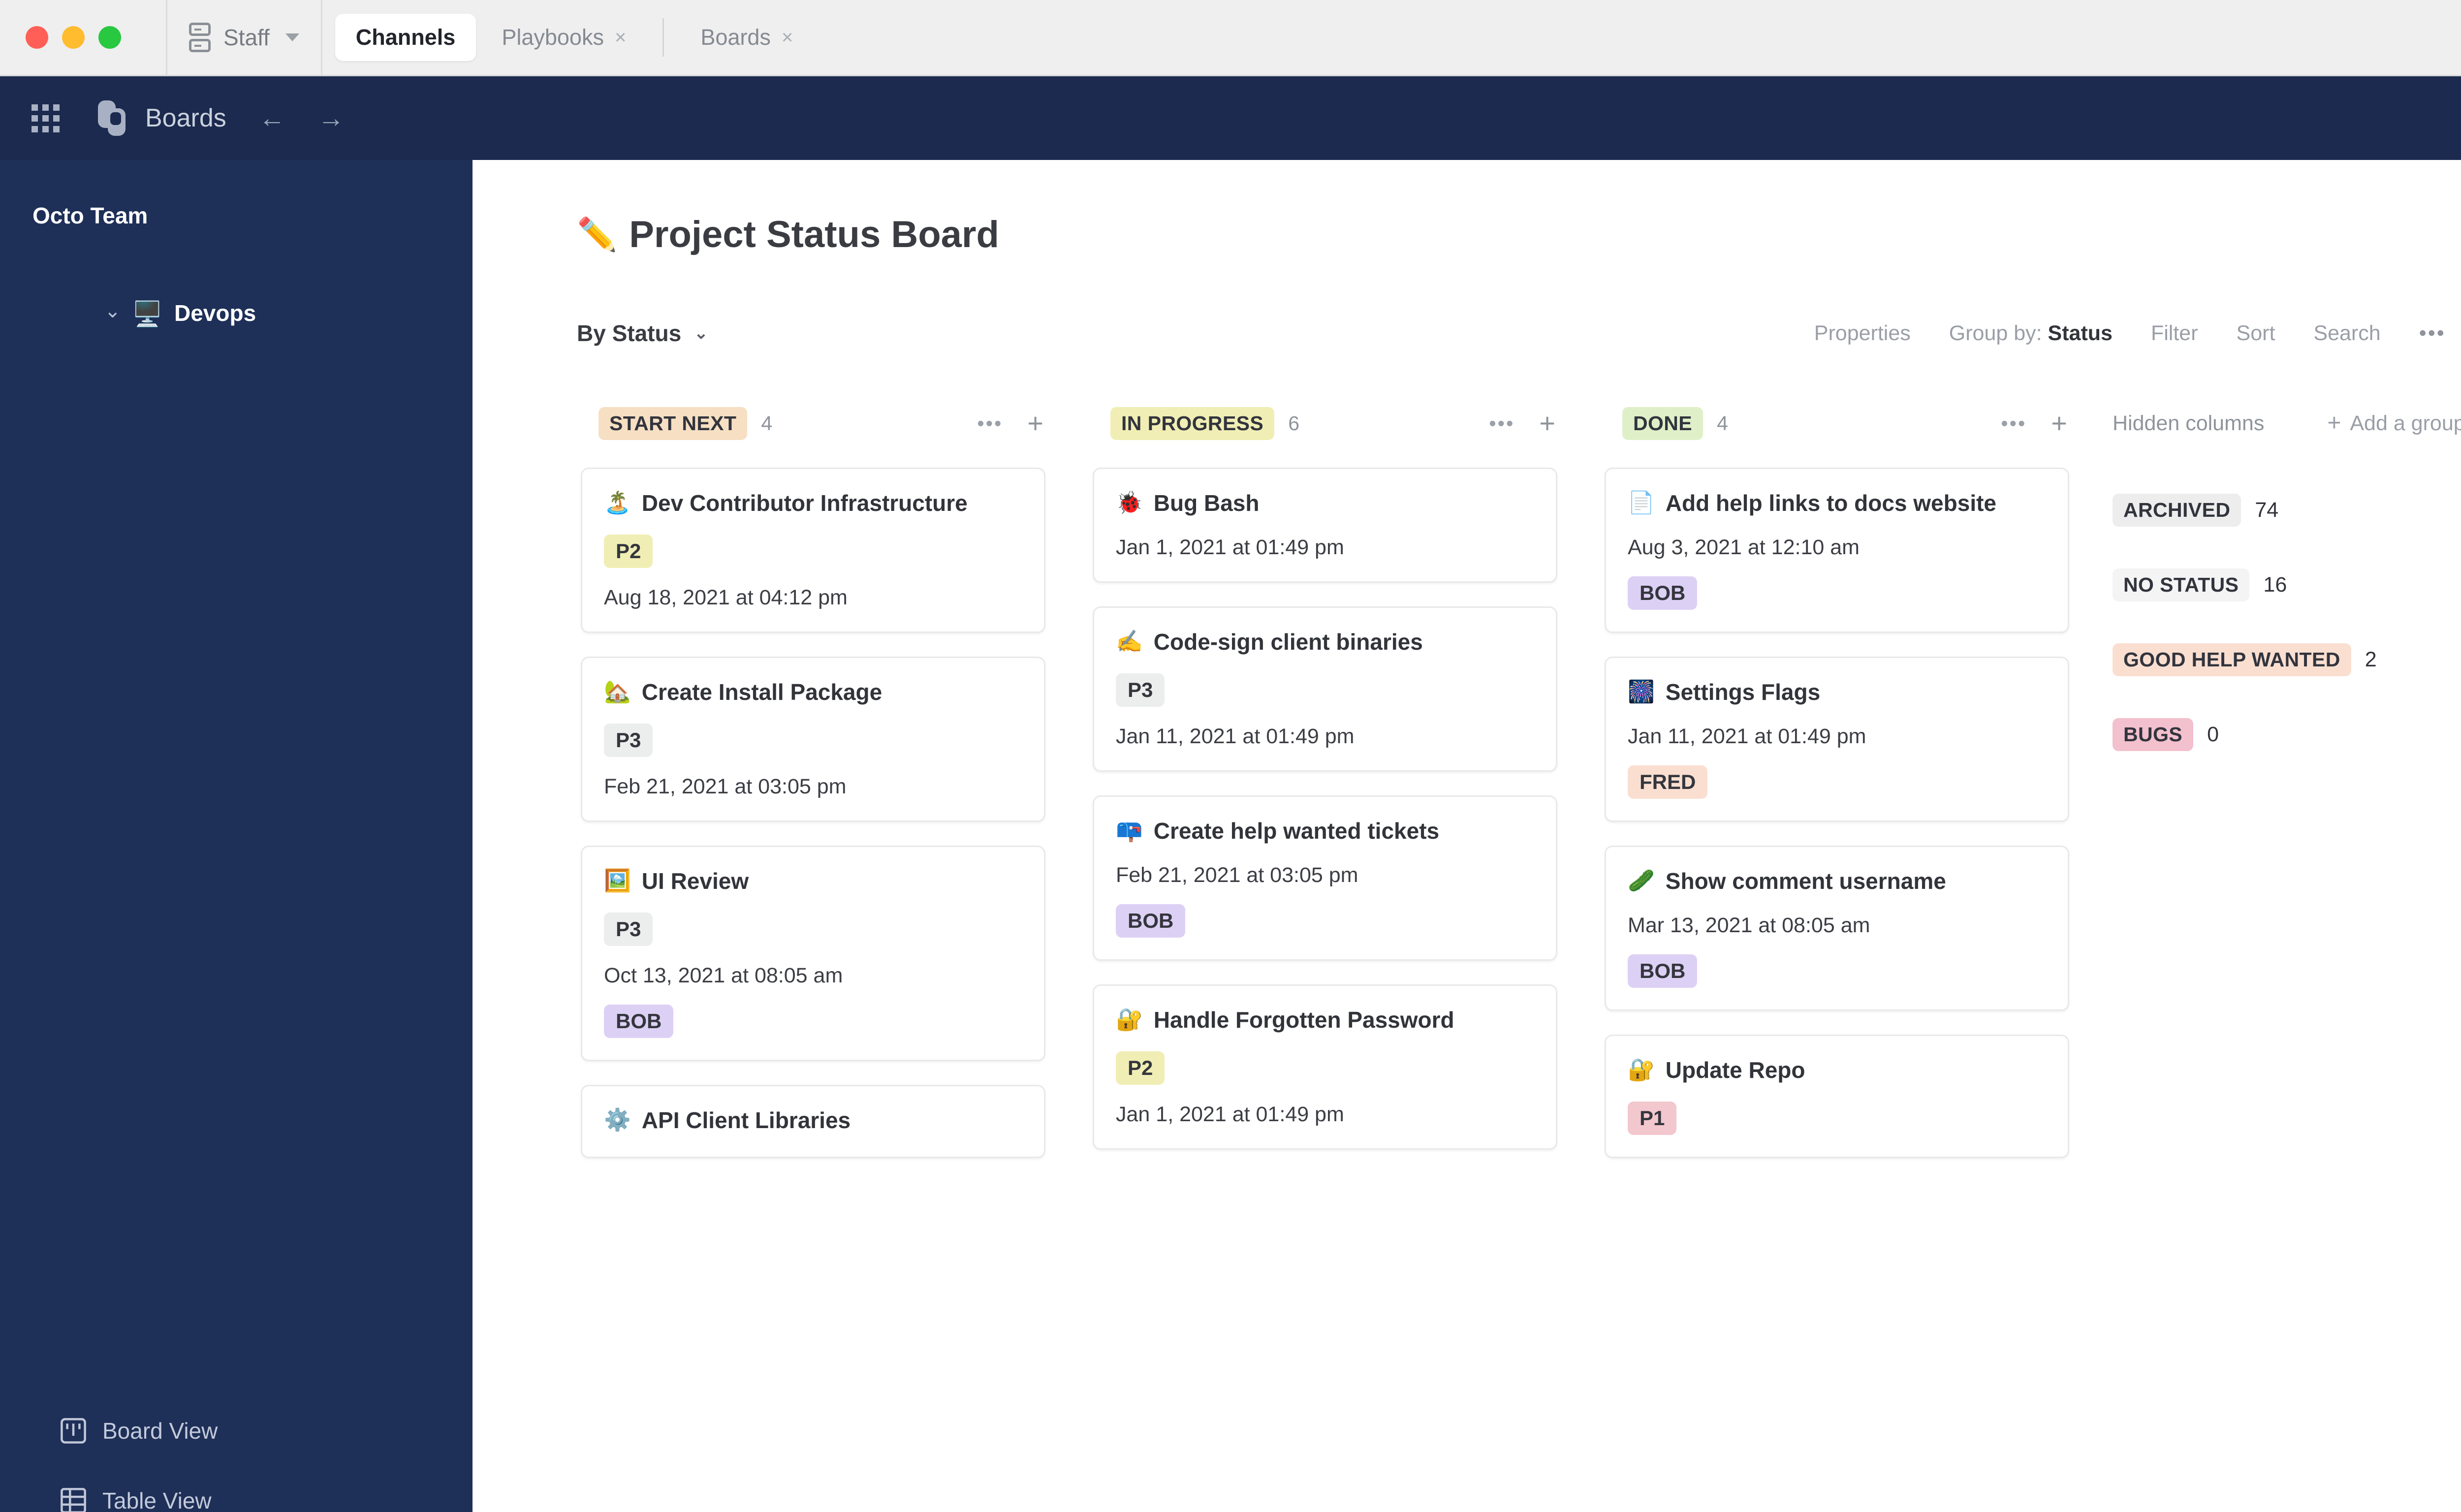 This screenshot has height=1512, width=2461. Describe the element at coordinates (2174, 333) in the screenshot. I see `filter-button: Filter` at that location.